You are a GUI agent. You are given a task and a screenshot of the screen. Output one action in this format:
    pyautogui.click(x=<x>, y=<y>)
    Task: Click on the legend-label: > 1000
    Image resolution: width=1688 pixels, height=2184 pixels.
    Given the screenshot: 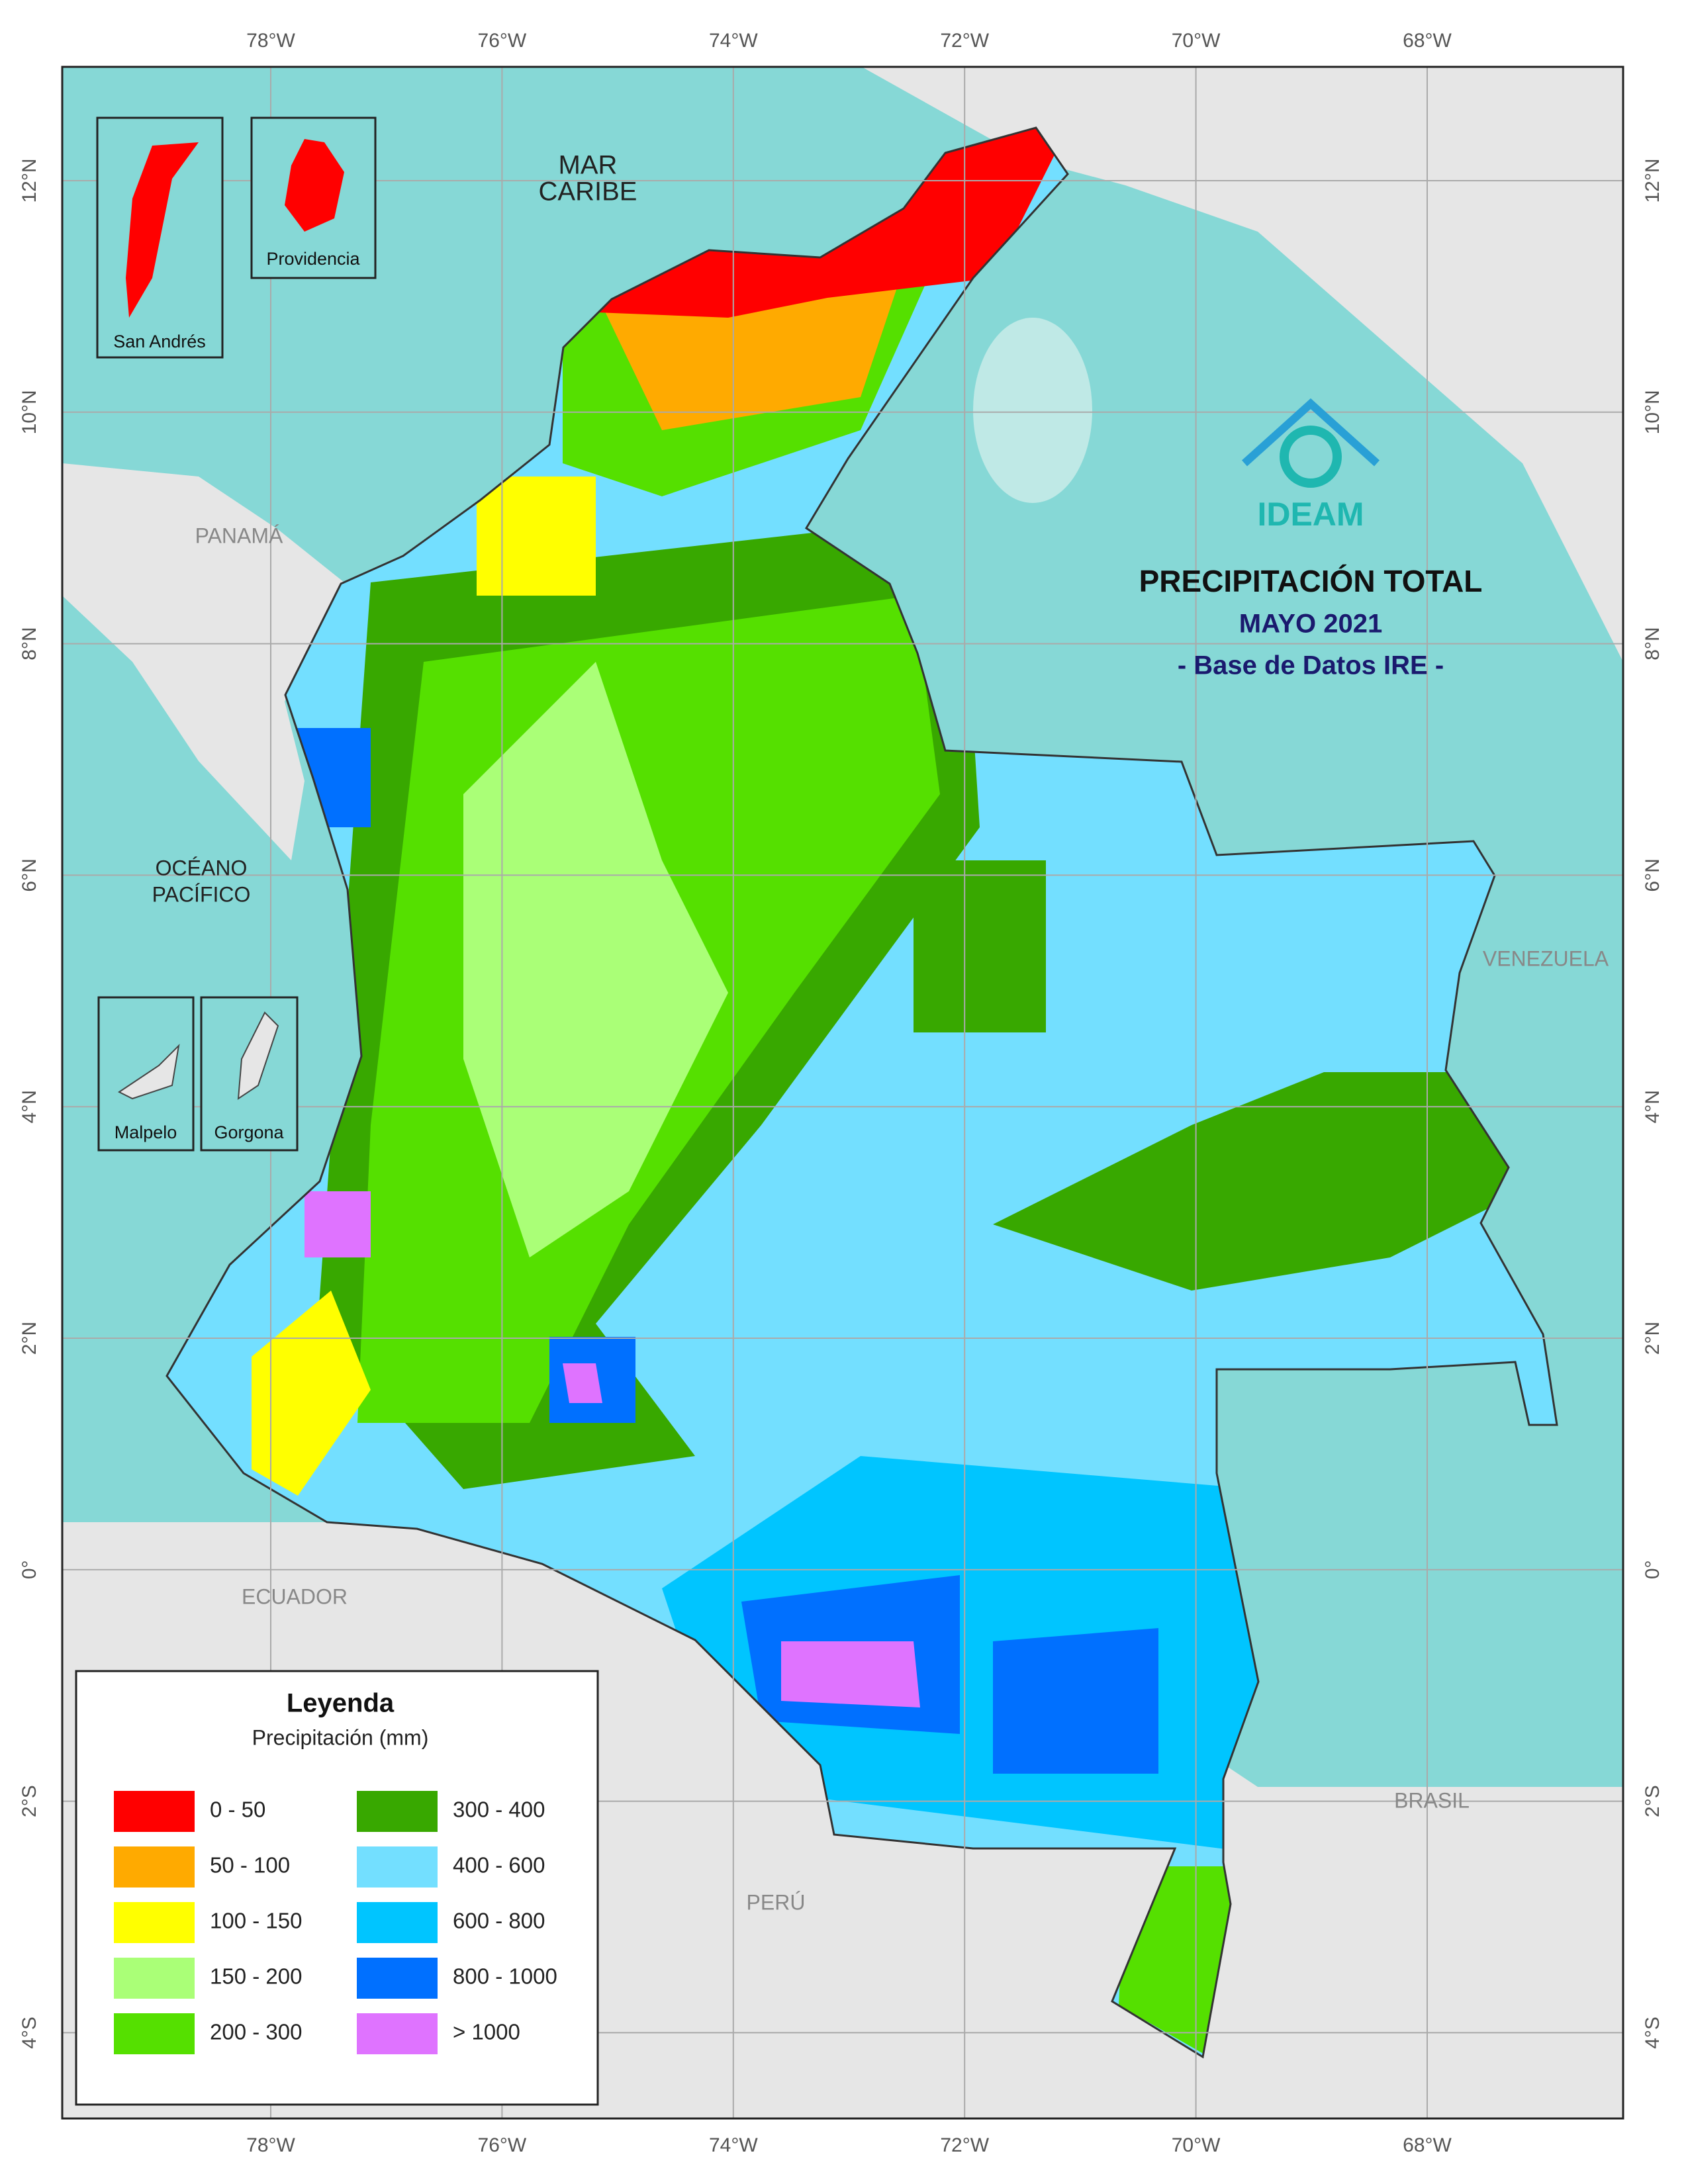 What is the action you would take?
    pyautogui.click(x=486, y=2032)
    